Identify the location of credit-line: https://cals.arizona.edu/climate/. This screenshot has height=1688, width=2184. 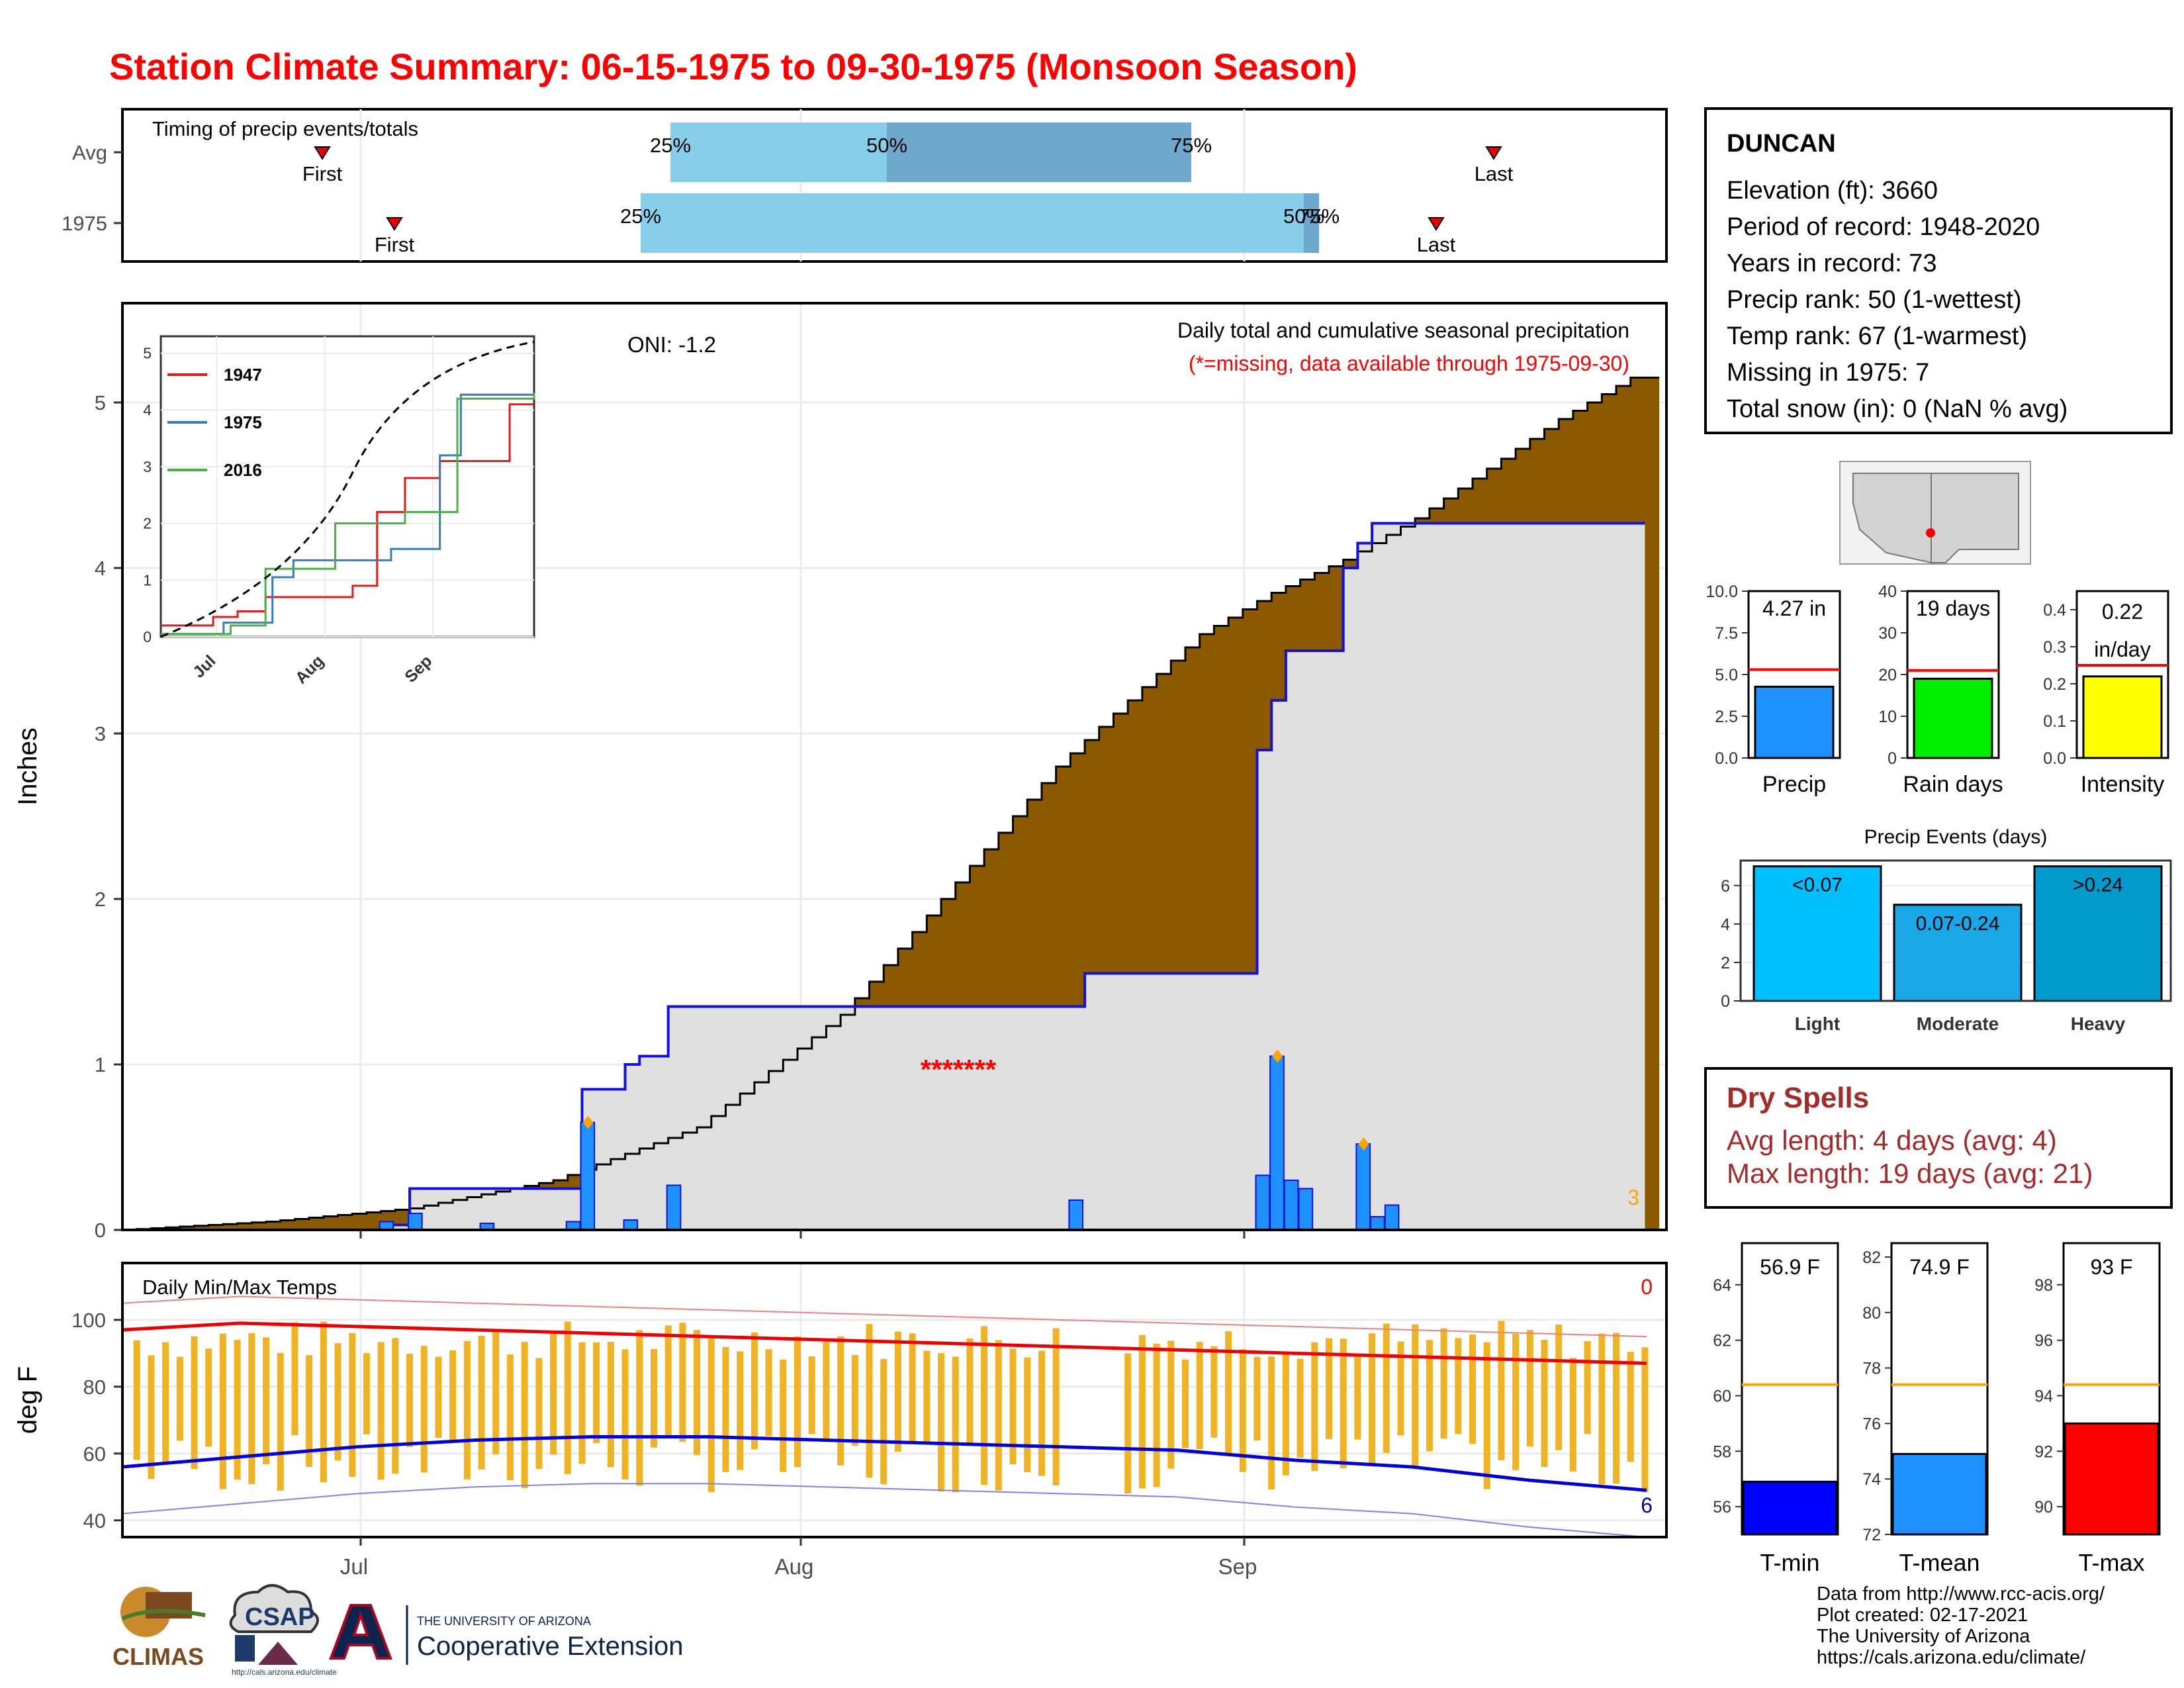
(1951, 1657).